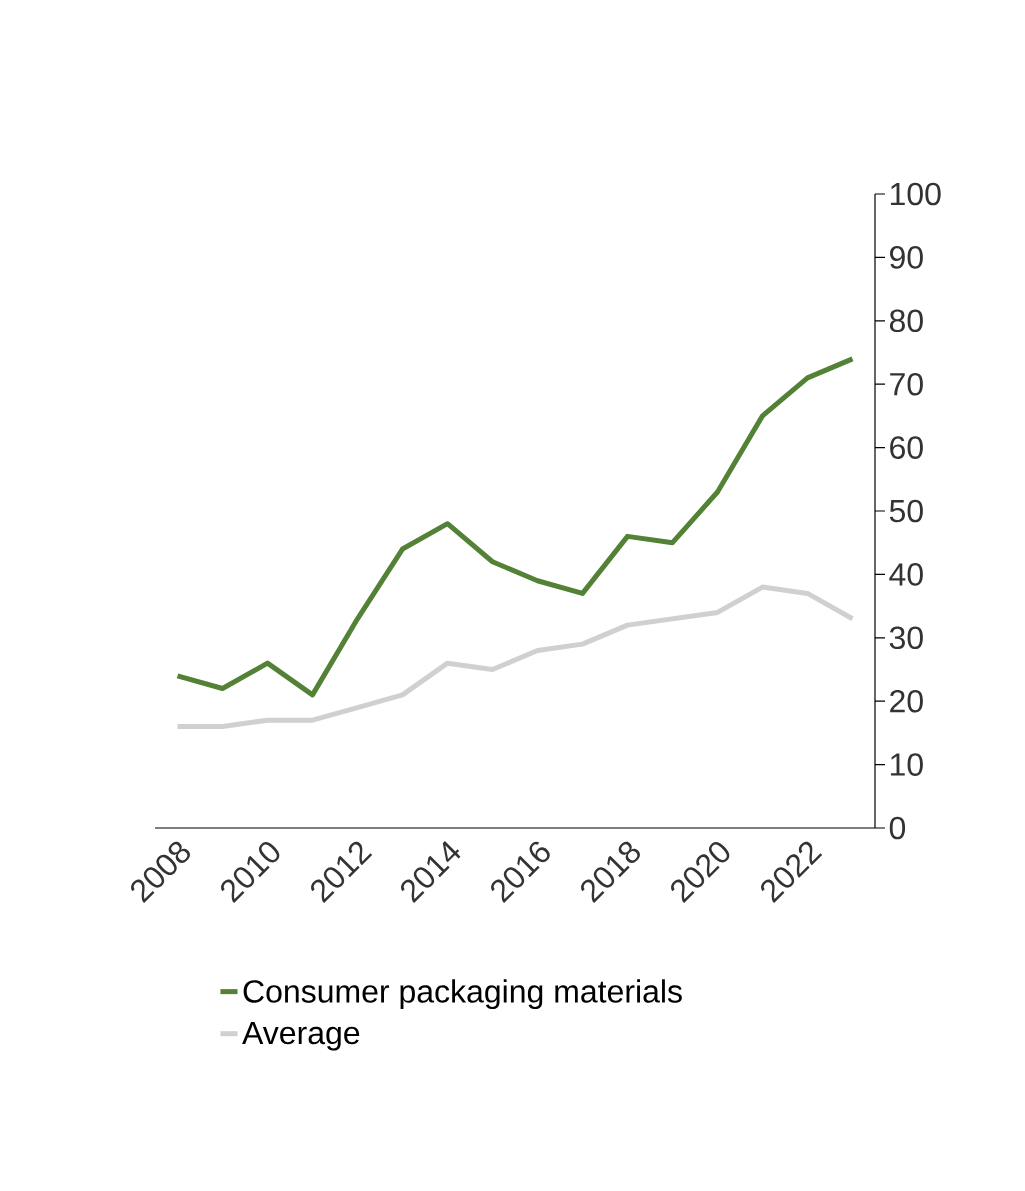 This screenshot has width=1025, height=1191. I want to click on y-tick-label: 100, so click(915, 194).